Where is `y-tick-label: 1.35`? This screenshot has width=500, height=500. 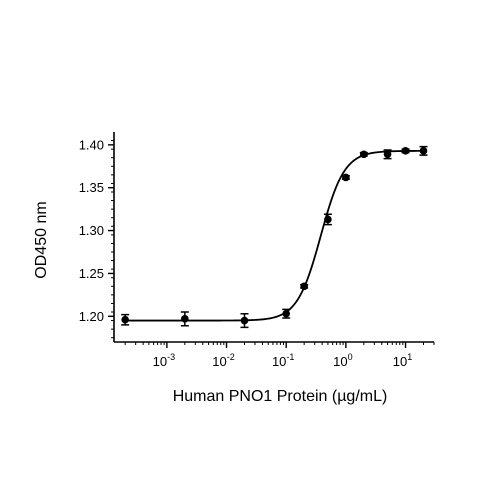
y-tick-label: 1.35 is located at coordinates (91, 187).